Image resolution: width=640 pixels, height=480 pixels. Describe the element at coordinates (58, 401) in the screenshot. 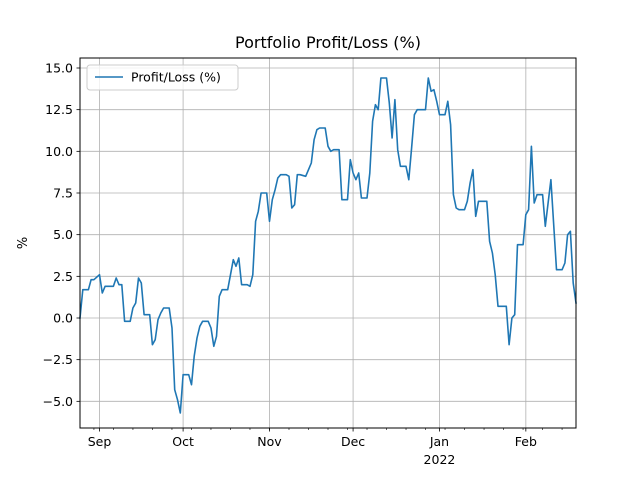

I see `y-tick-label: −5.0` at that location.